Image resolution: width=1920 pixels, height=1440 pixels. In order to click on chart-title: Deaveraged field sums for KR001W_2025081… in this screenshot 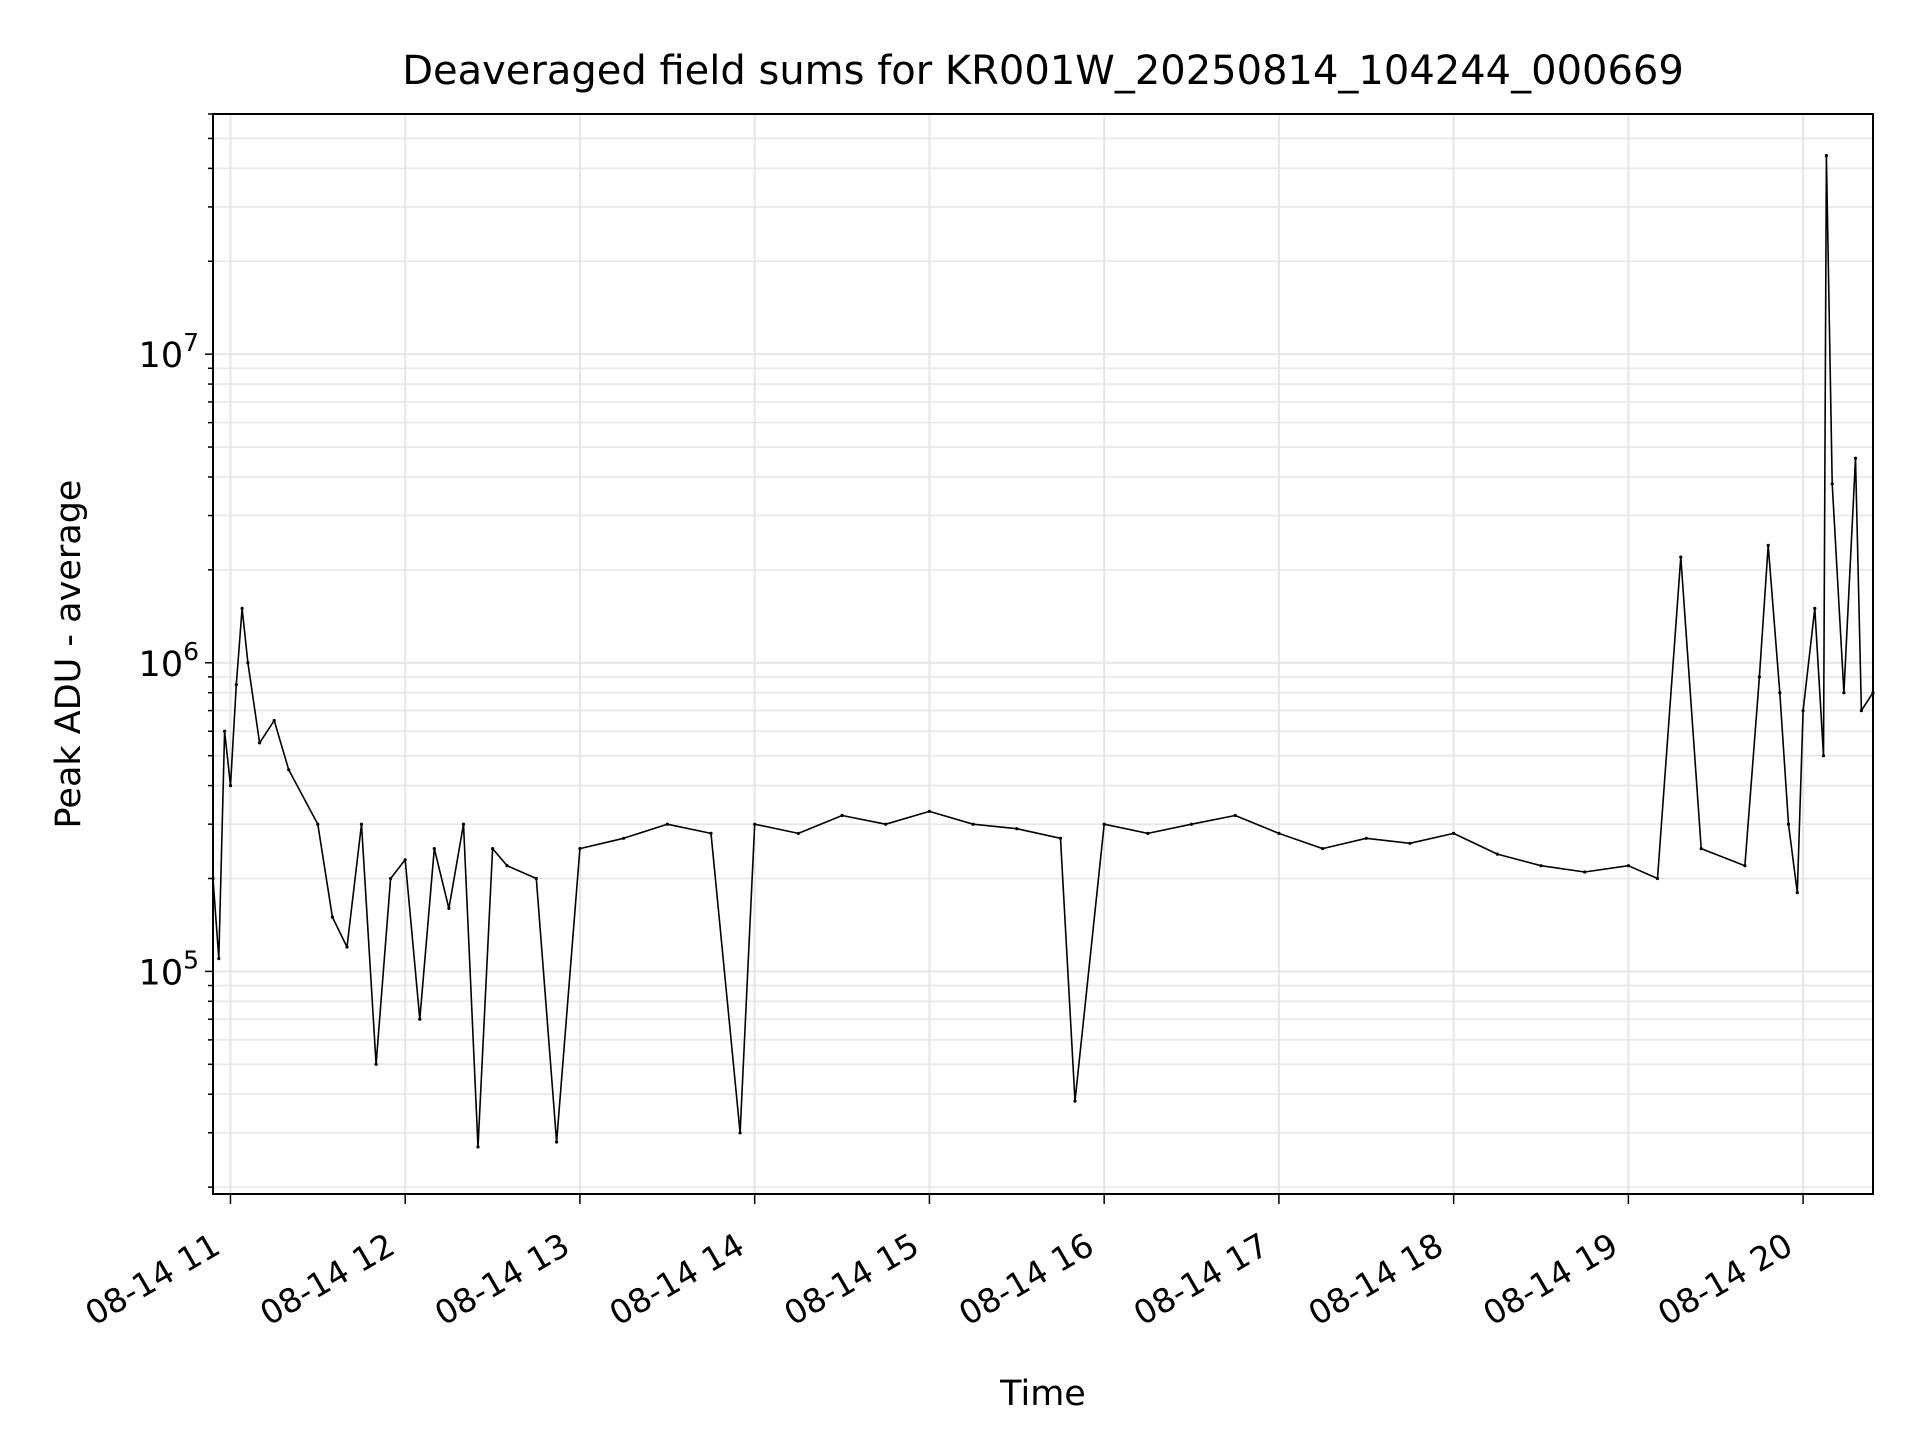, I will do `click(1043, 71)`.